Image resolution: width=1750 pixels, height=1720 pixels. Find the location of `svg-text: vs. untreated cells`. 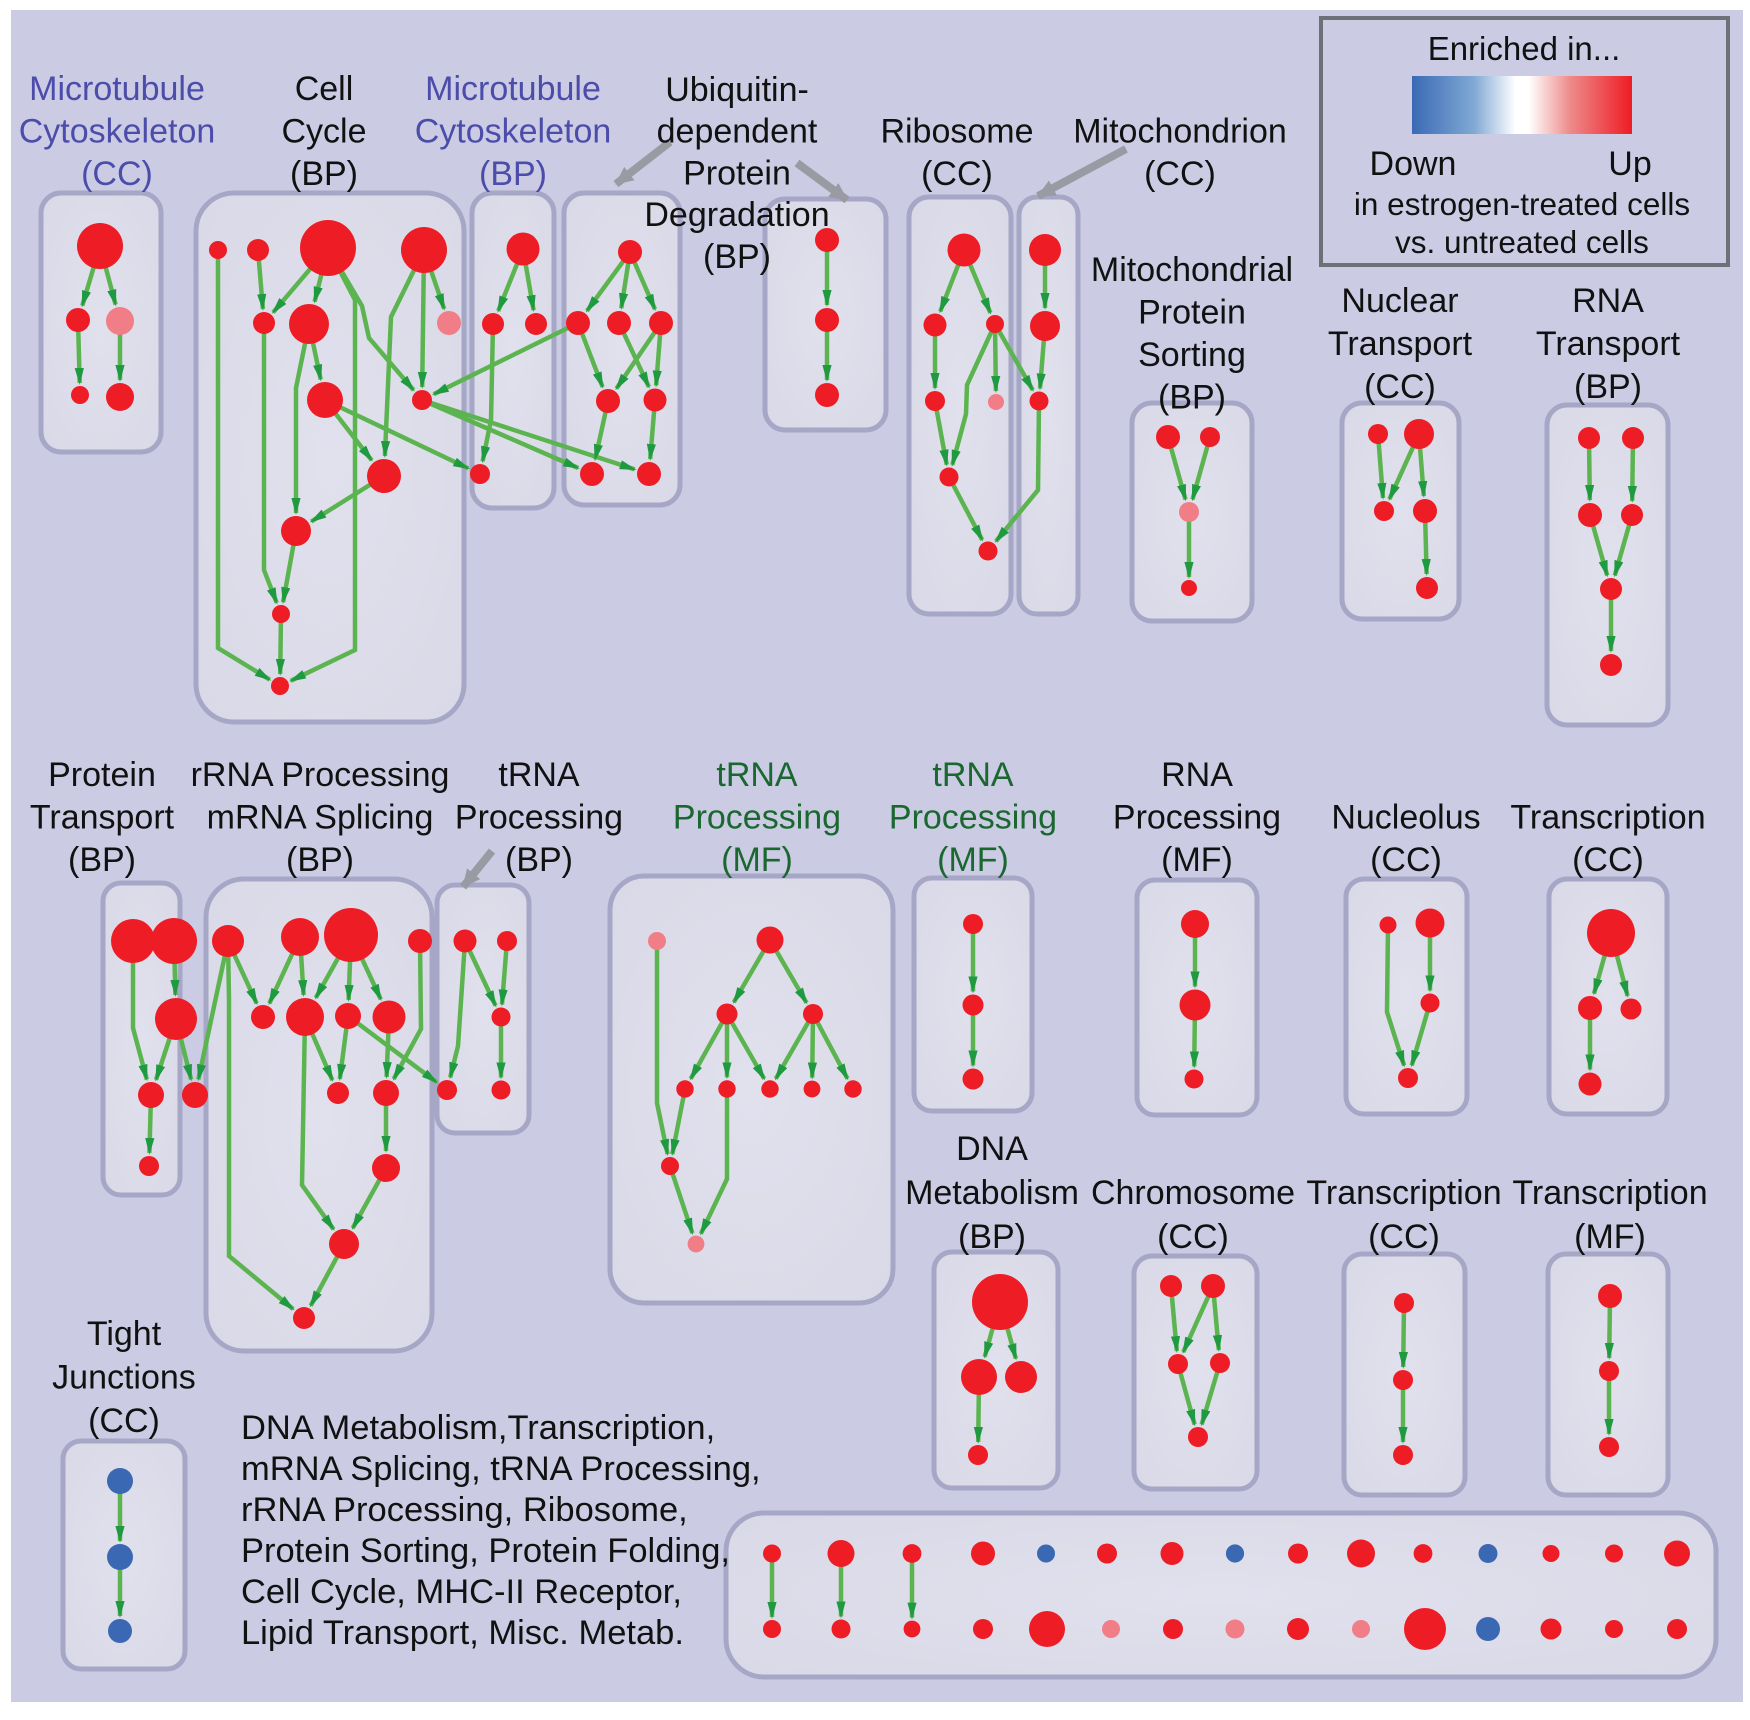

svg-text: vs. untreated cells is located at coordinates (1522, 242).